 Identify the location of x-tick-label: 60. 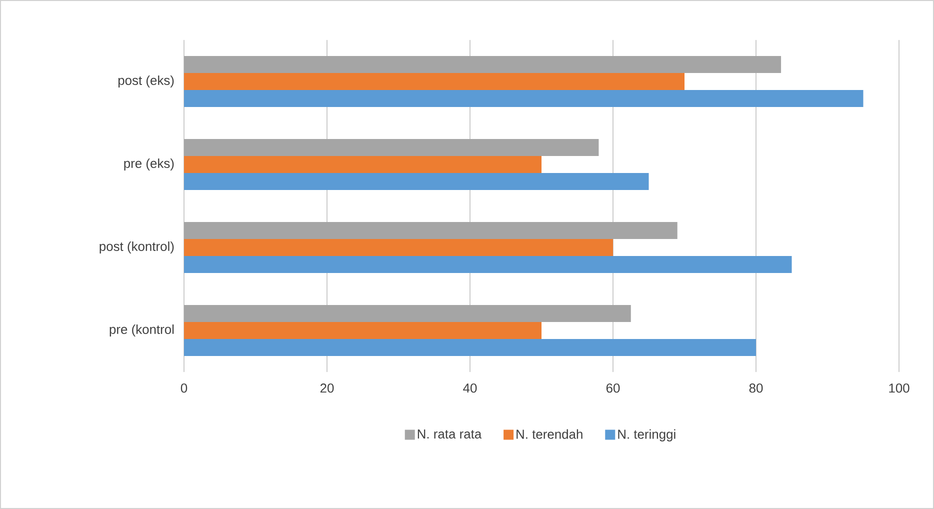
(613, 388).